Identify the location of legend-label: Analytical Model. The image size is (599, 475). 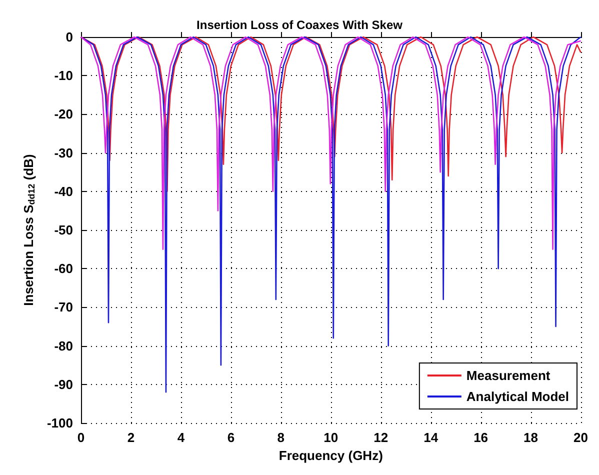
(517, 396).